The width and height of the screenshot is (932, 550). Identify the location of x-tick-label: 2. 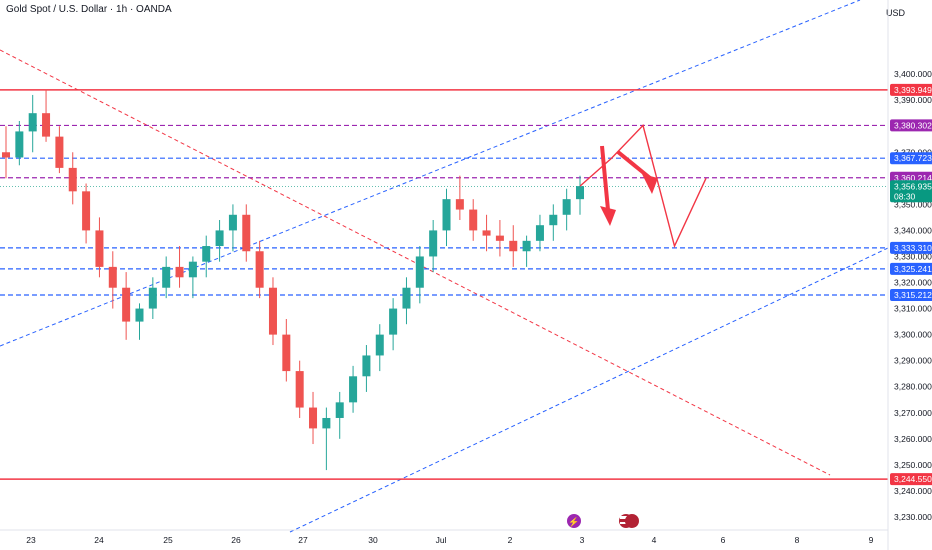
(510, 540).